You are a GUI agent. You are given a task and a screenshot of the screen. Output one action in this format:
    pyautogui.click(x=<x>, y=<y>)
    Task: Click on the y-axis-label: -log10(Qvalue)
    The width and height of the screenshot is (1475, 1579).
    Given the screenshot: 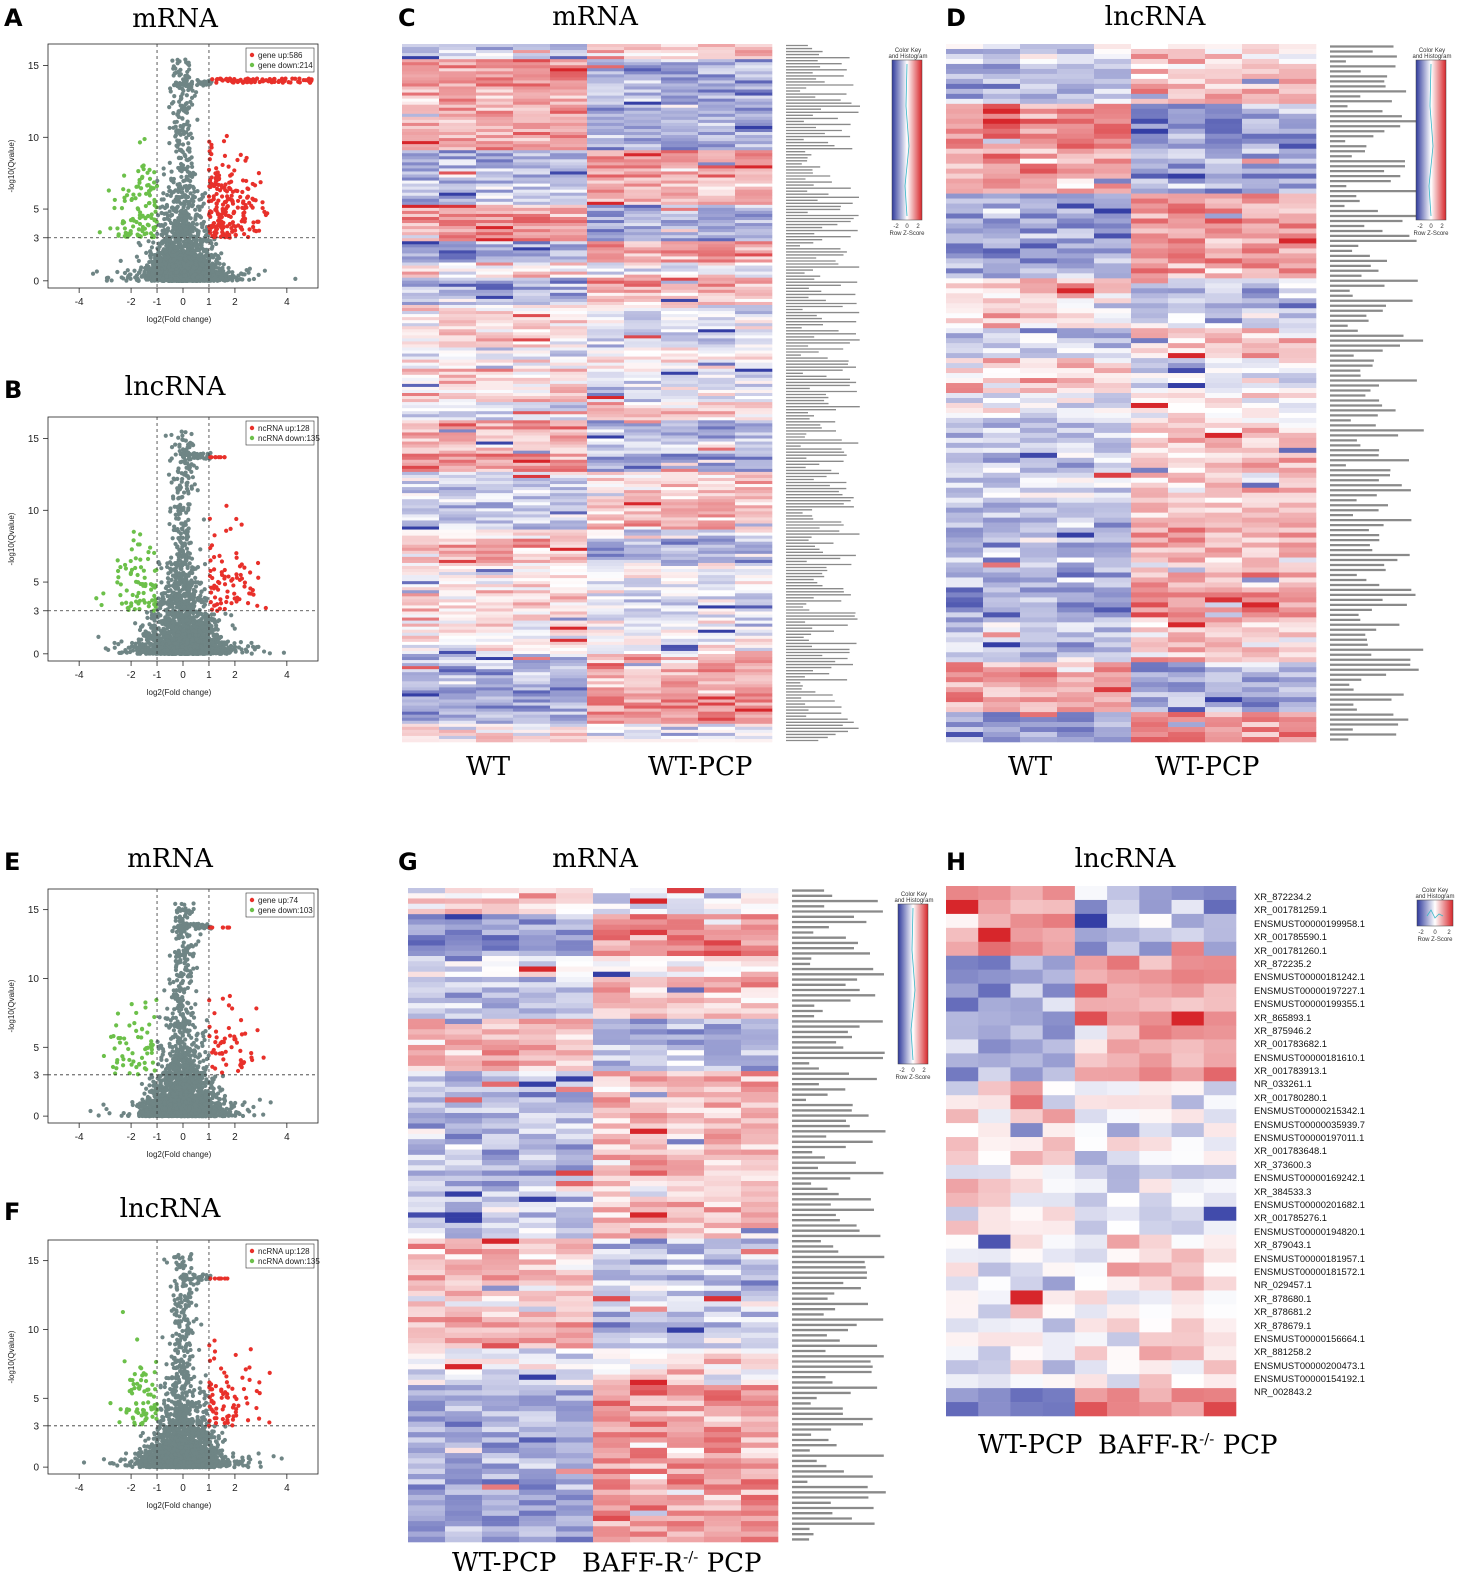 What is the action you would take?
    pyautogui.click(x=11, y=165)
    